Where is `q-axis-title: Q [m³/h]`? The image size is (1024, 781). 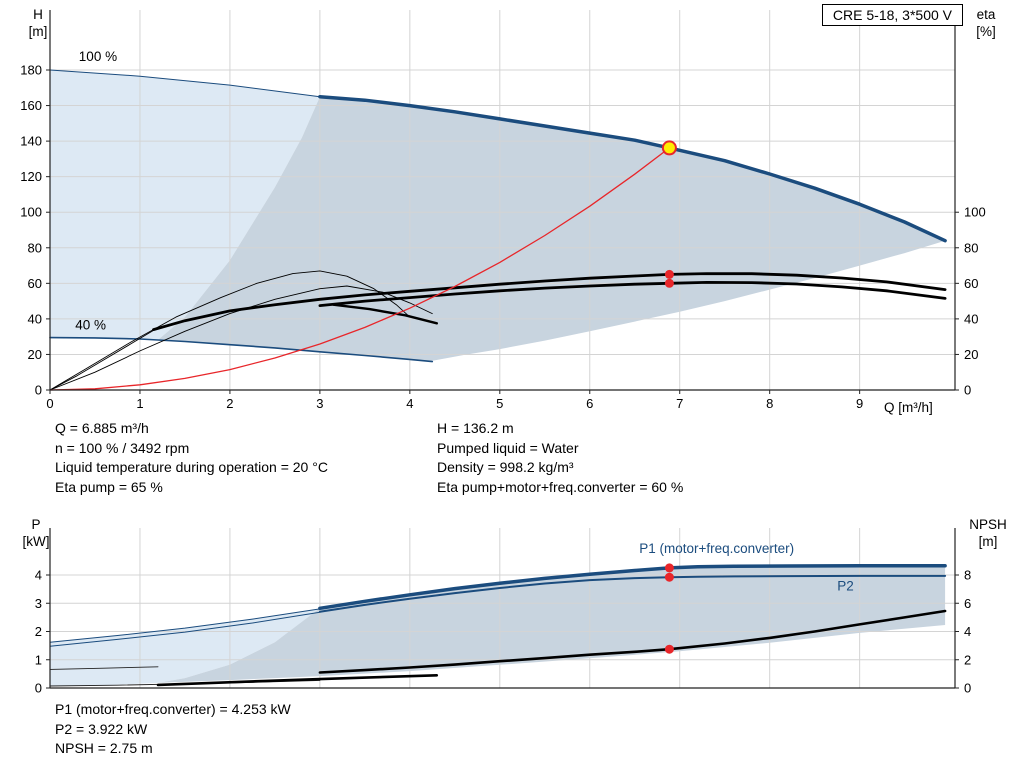 q-axis-title: Q [m³/h] is located at coordinates (908, 407).